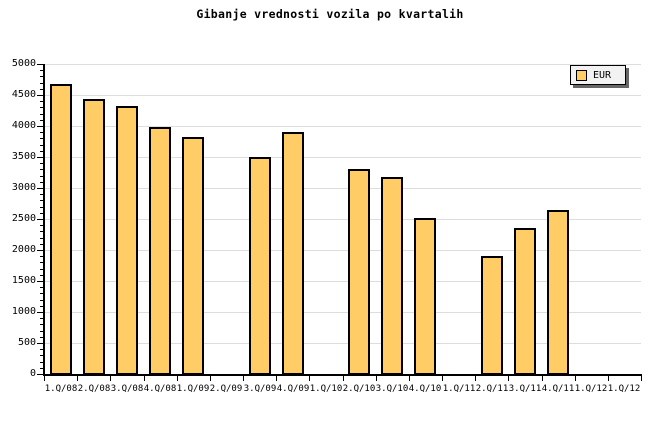 Image resolution: width=660 pixels, height=440 pixels. What do you see at coordinates (359, 389) in the screenshot?
I see `x-axis-tick-label: 2.Q/10` at bounding box center [359, 389].